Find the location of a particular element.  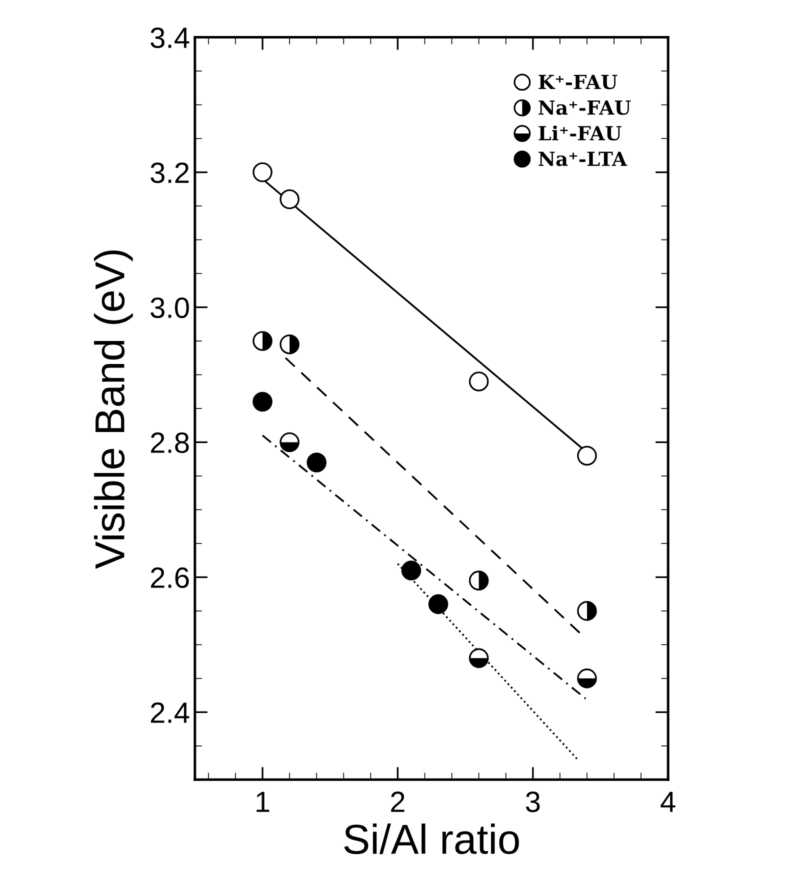

x-tick-label: 4 is located at coordinates (668, 802).